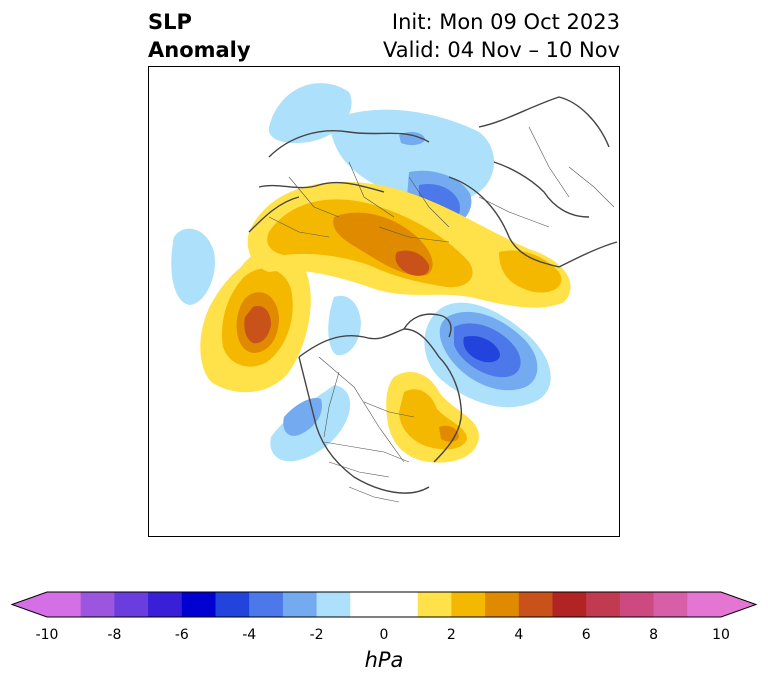 This screenshot has height=686, width=768. What do you see at coordinates (249, 635) in the screenshot?
I see `colorbar-tick-label: -4` at bounding box center [249, 635].